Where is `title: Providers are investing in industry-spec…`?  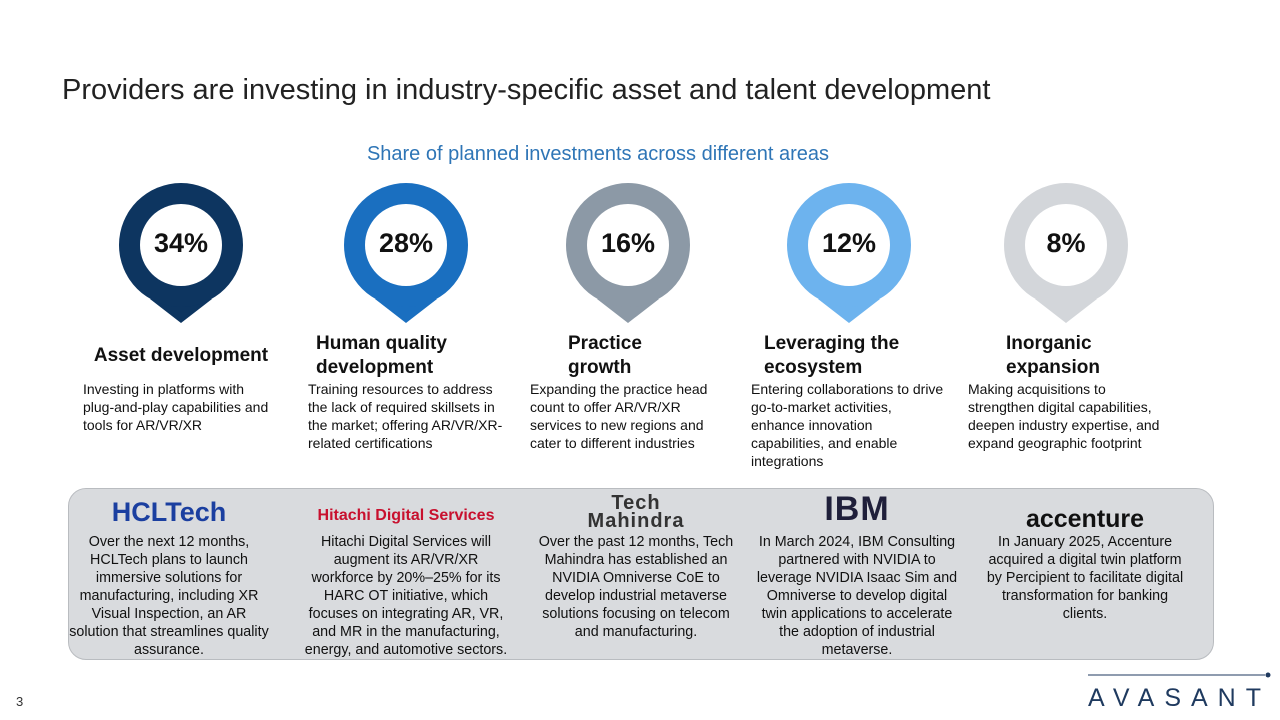 title: Providers are investing in industry-spec… is located at coordinates (526, 90).